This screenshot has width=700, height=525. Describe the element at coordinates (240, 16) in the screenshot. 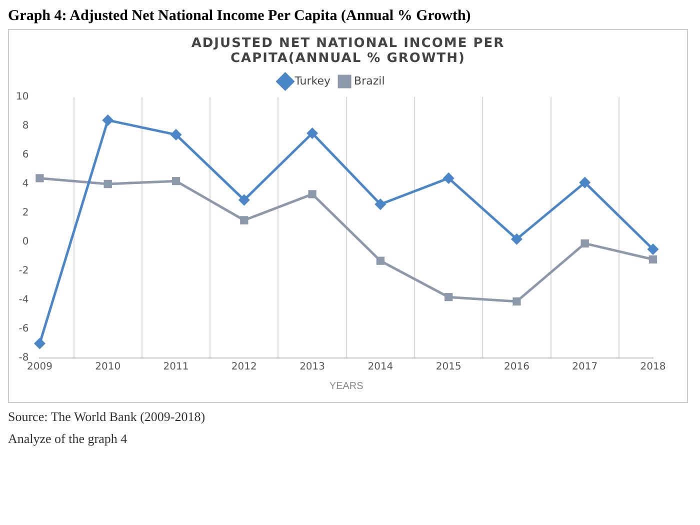

I see `chart-title: Graph 4: Adjusted Net National Income Per Capita (Annual % Growth)` at that location.